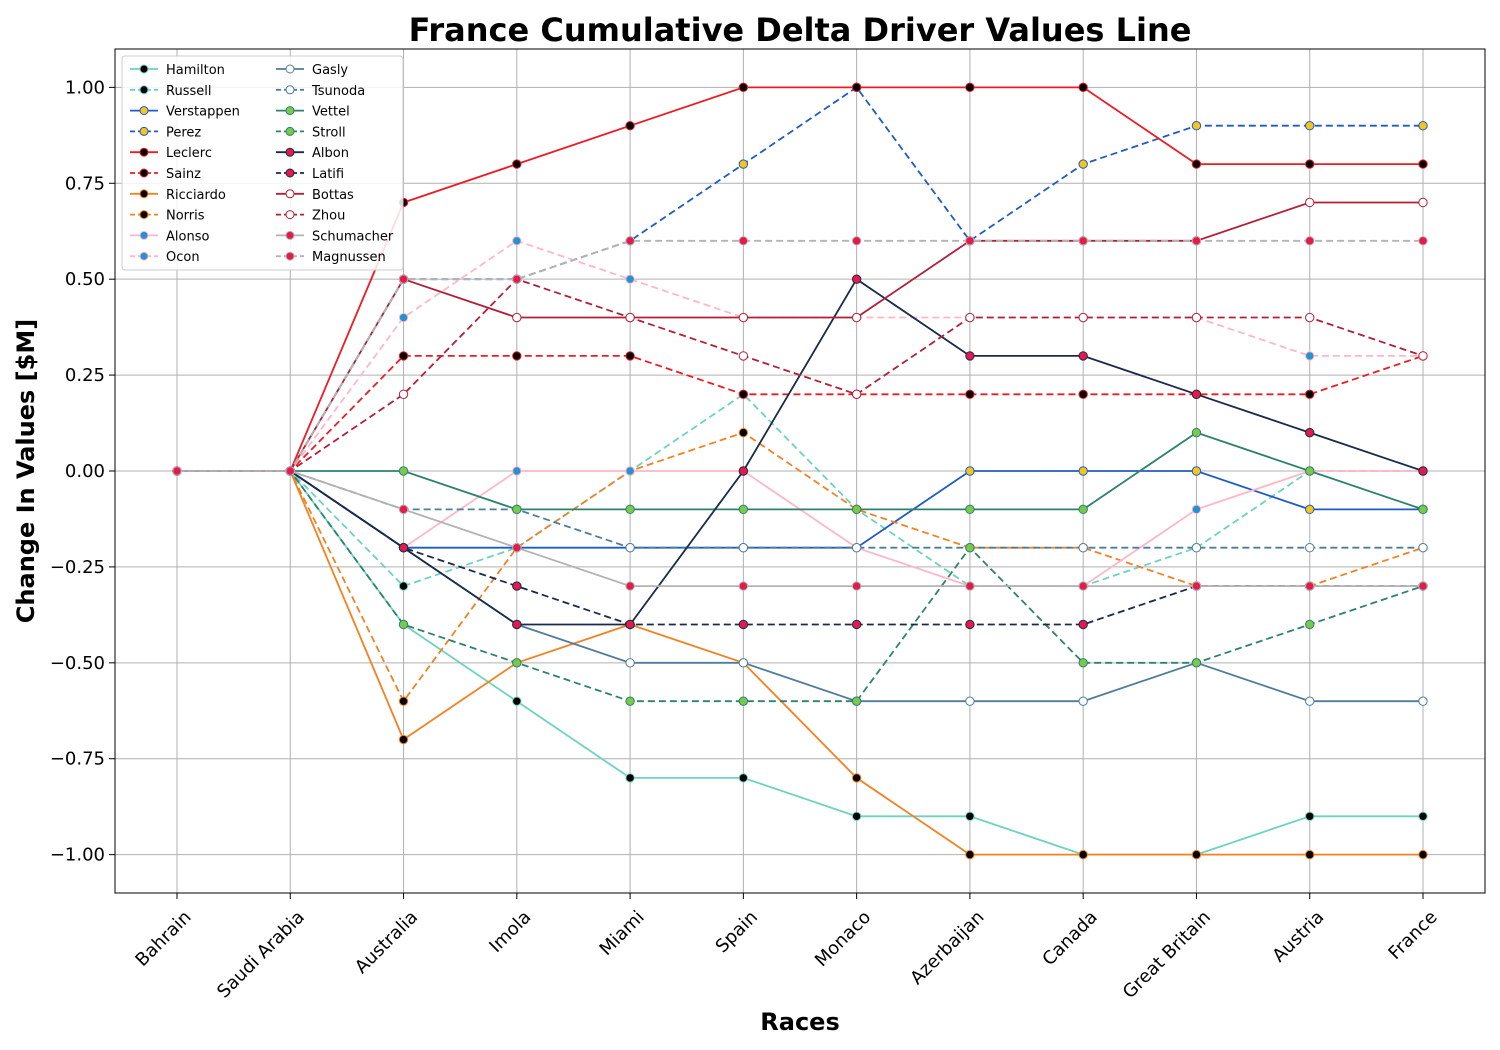 This screenshot has width=1500, height=1050. I want to click on x-tick-label: France, so click(1412, 935).